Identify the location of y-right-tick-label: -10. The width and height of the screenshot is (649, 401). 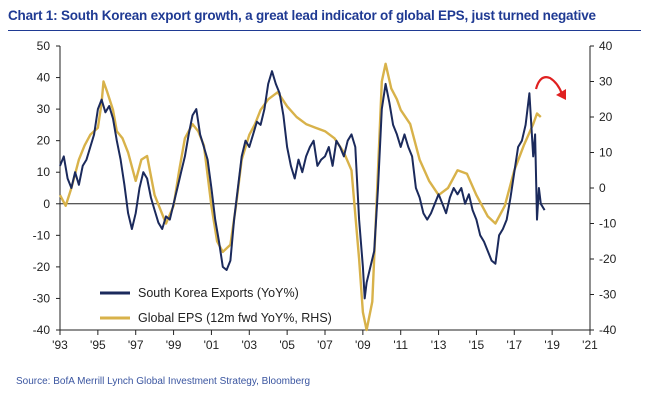
(608, 224).